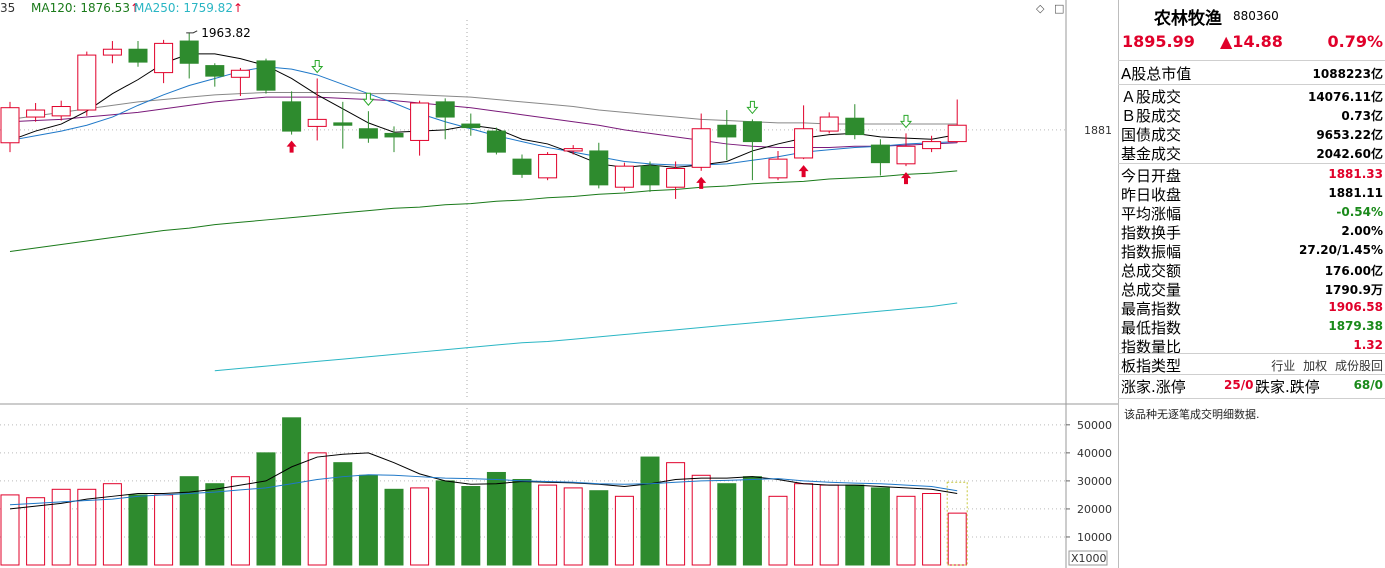 The image size is (1385, 568). Describe the element at coordinates (1251, 115) in the screenshot. I see `turnover-row: Ｂ股成交 0.73亿` at that location.